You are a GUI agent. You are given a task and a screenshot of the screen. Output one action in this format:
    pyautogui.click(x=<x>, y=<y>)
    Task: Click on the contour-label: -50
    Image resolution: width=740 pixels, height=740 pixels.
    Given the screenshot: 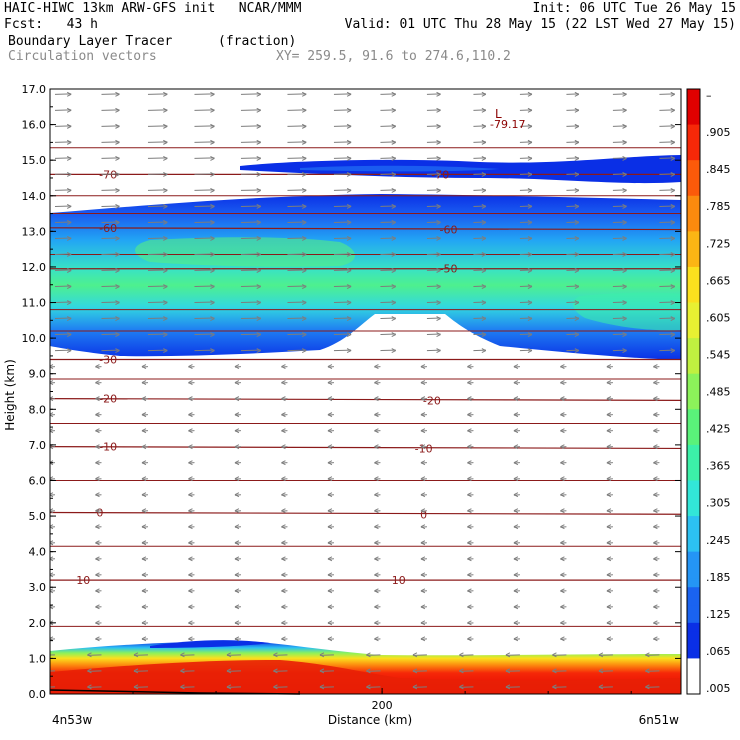 What is the action you would take?
    pyautogui.click(x=449, y=269)
    